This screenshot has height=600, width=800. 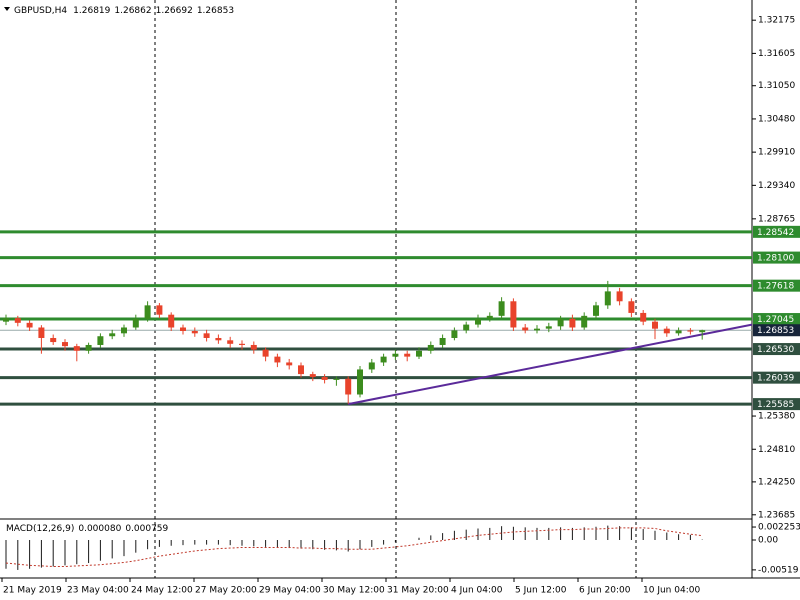 I want to click on current-price-label: 1.26853, so click(x=775, y=331).